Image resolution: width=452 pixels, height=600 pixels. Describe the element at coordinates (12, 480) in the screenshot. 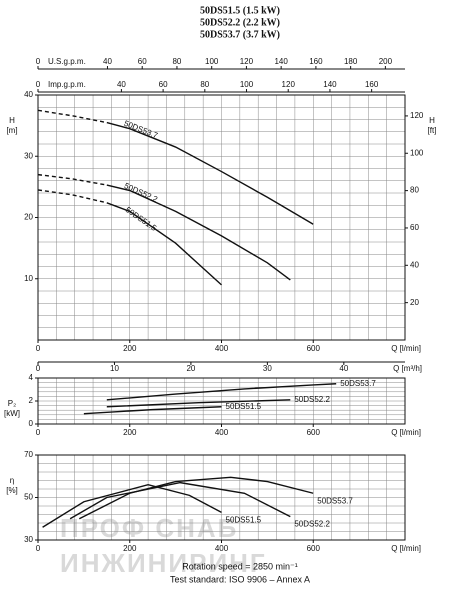

I see `y-axis-label: η` at that location.